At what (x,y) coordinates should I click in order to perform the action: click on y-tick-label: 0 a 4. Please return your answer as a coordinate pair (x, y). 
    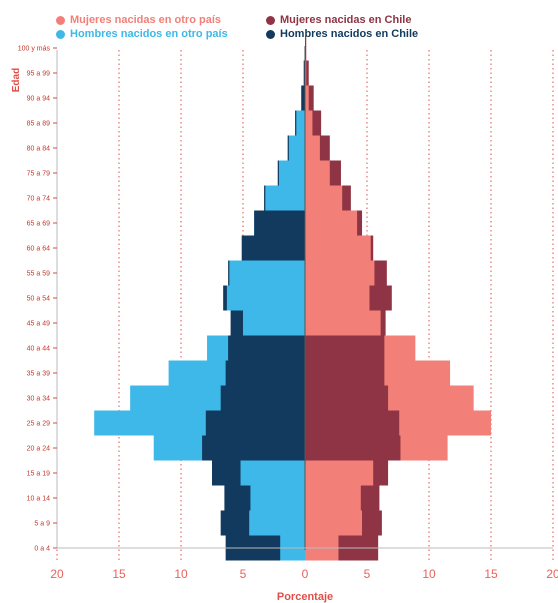
    Looking at the image, I should click on (42, 549).